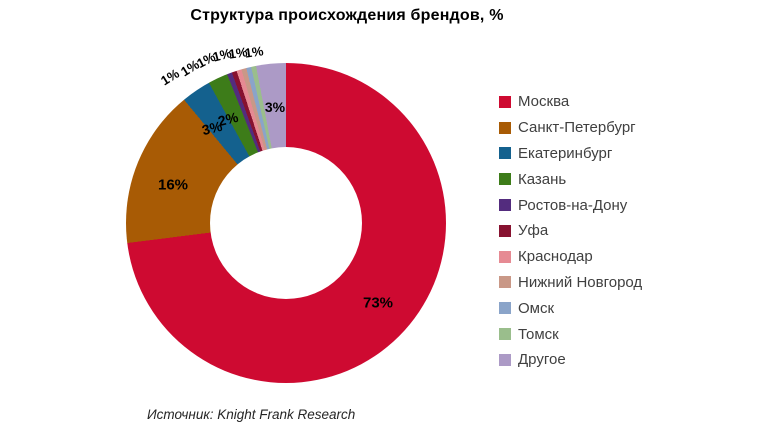 This screenshot has height=443, width=770. I want to click on legend-item-2: Екатеринбург, so click(570, 154).